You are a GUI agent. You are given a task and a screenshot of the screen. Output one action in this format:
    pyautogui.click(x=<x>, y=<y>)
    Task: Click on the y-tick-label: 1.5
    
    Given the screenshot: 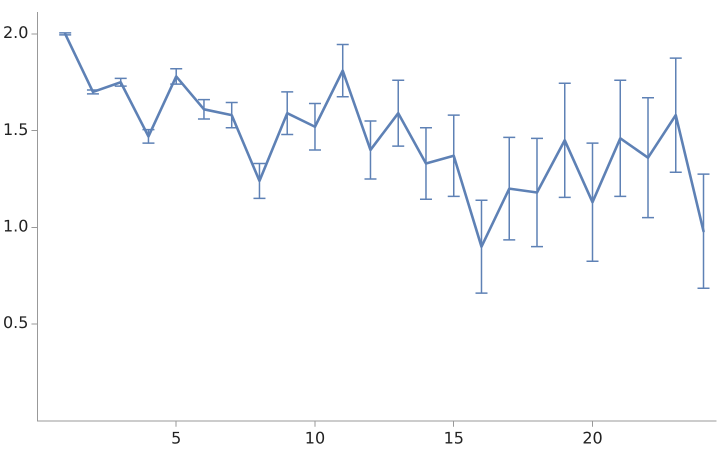 What is the action you would take?
    pyautogui.click(x=15, y=129)
    